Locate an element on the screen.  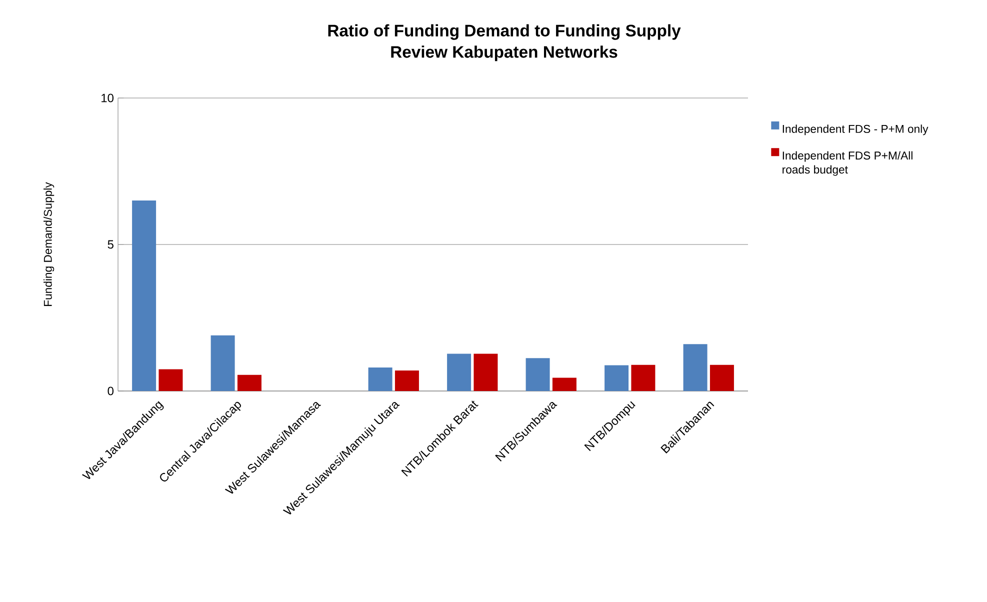
y-tick-label: 5 is located at coordinates (111, 244).